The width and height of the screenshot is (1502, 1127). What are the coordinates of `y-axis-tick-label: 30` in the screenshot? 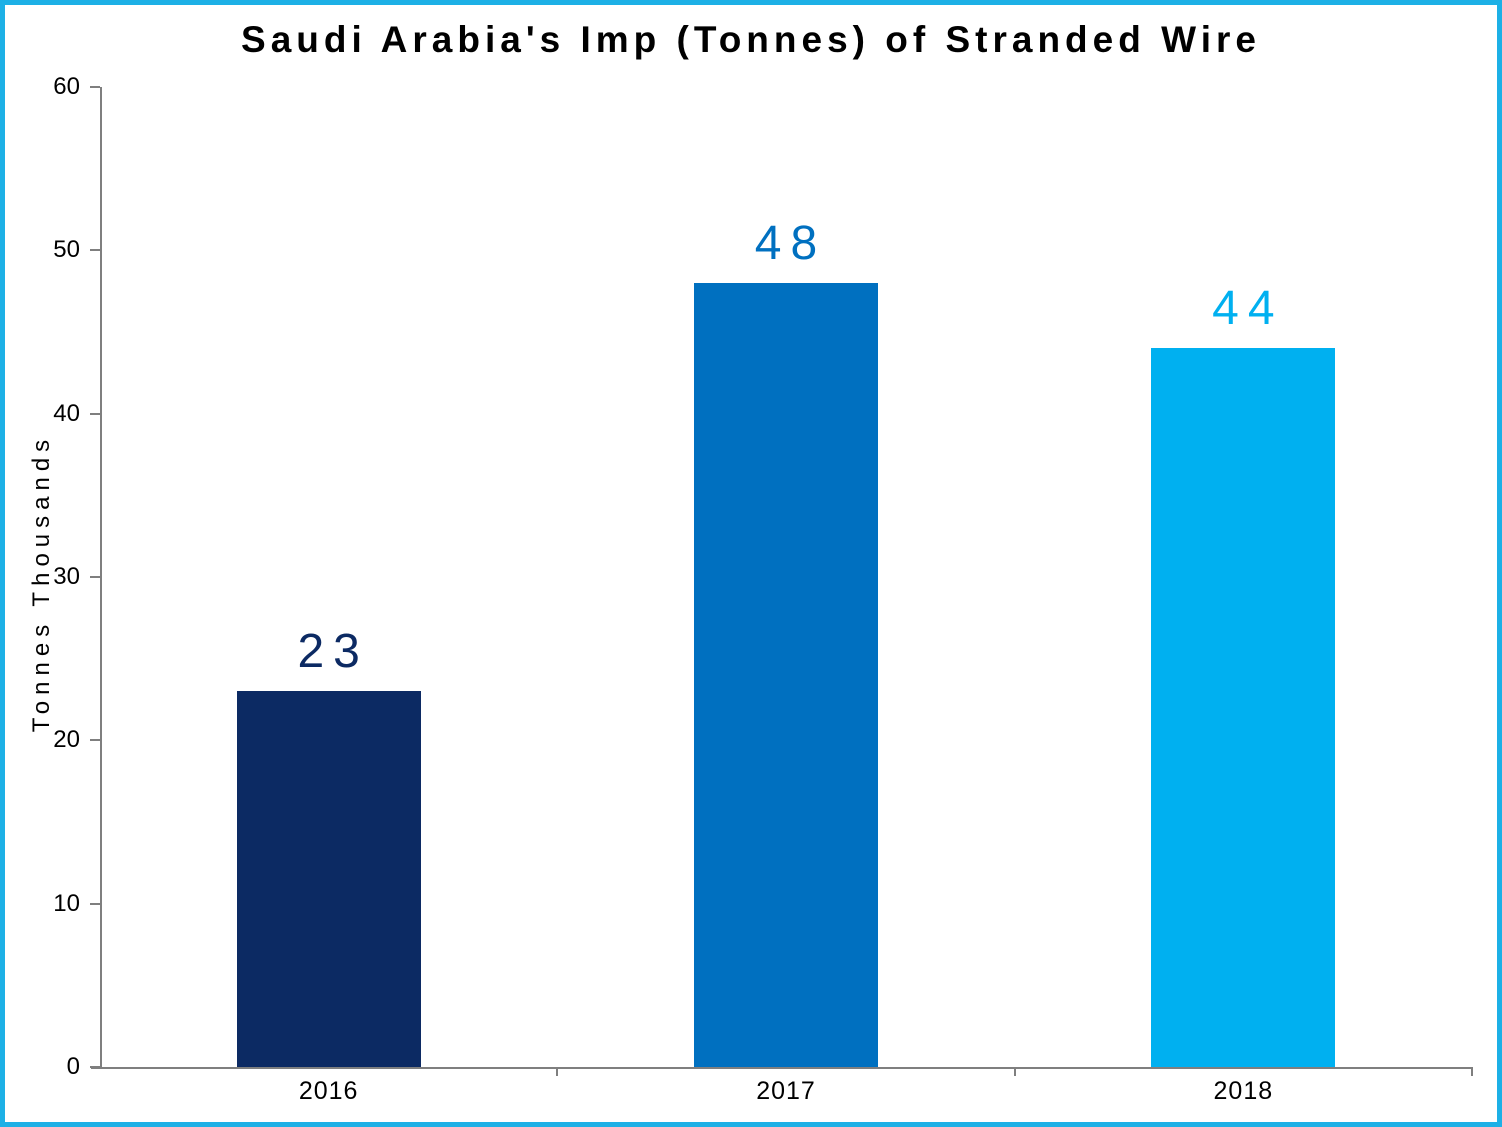 It's located at (66, 576).